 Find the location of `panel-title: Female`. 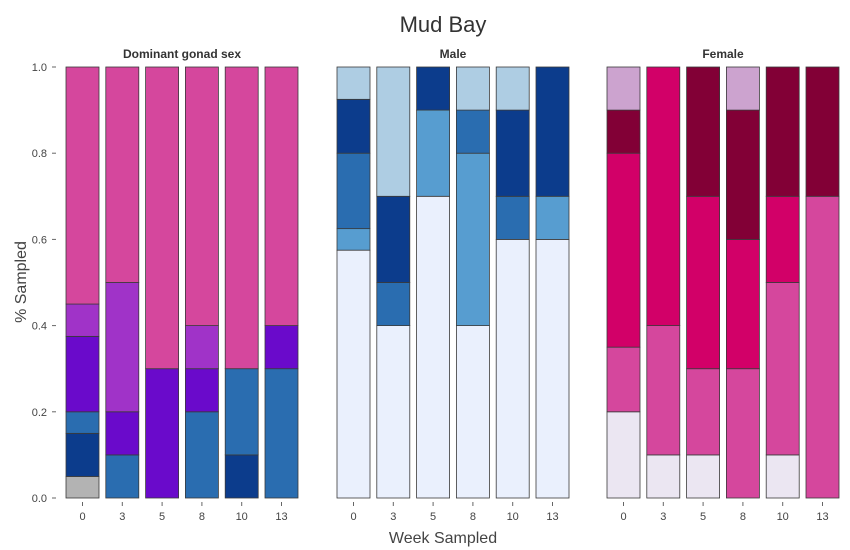

panel-title: Female is located at coordinates (723, 54).